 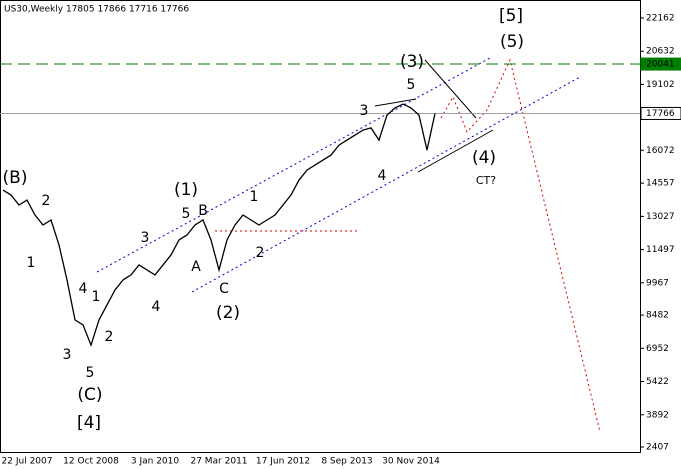 I want to click on x-tick-label: 30 Nov 2014, so click(x=411, y=462).